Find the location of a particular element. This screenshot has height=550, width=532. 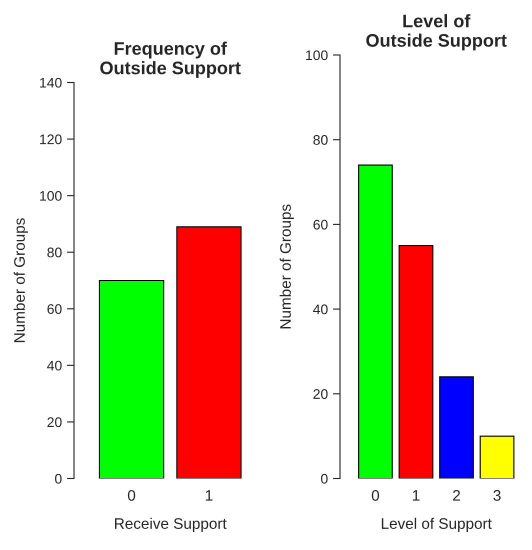

x-tick-label: 2 is located at coordinates (456, 495).